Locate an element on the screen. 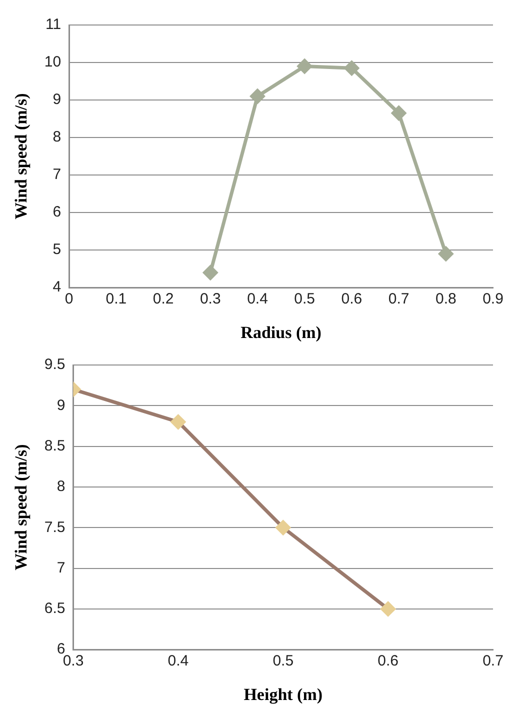 The width and height of the screenshot is (531, 719). y-tick-label: 10 is located at coordinates (53, 62).